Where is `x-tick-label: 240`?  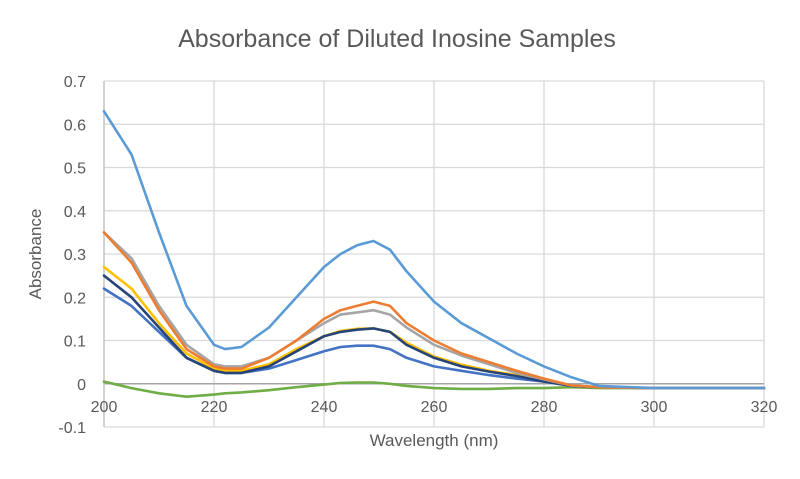 x-tick-label: 240 is located at coordinates (324, 407).